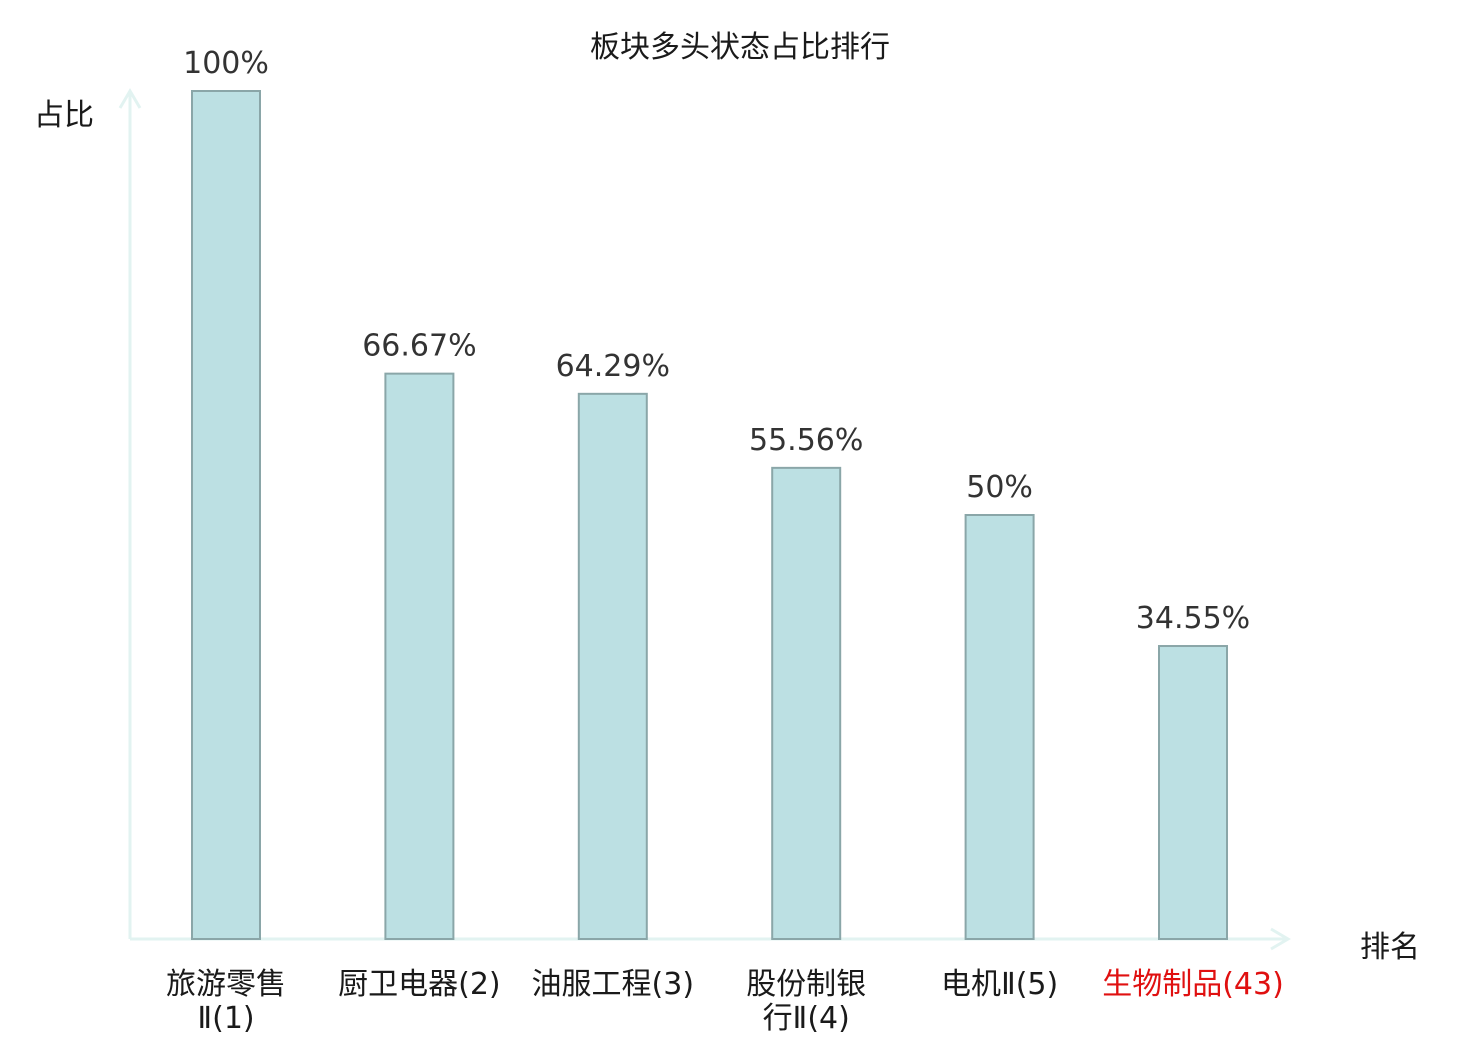 The width and height of the screenshot is (1480, 1040). I want to click on chart-title: 板块多头状态占比排行, so click(740, 47).